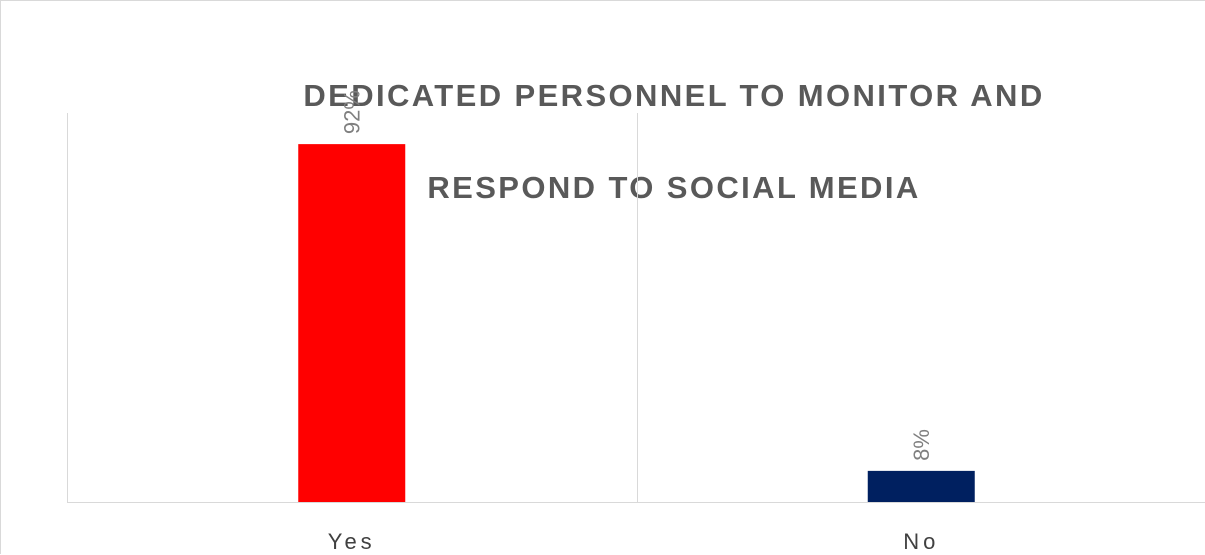 The height and width of the screenshot is (555, 1205). Describe the element at coordinates (921, 445) in the screenshot. I see `data-label-no: 8%` at that location.